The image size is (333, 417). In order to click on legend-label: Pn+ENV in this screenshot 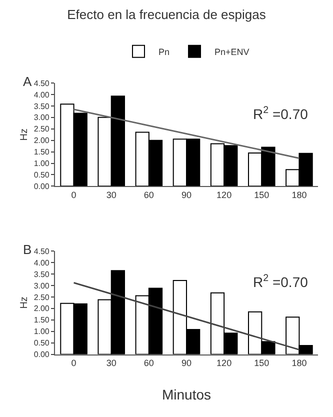, I will do `click(232, 51)`.